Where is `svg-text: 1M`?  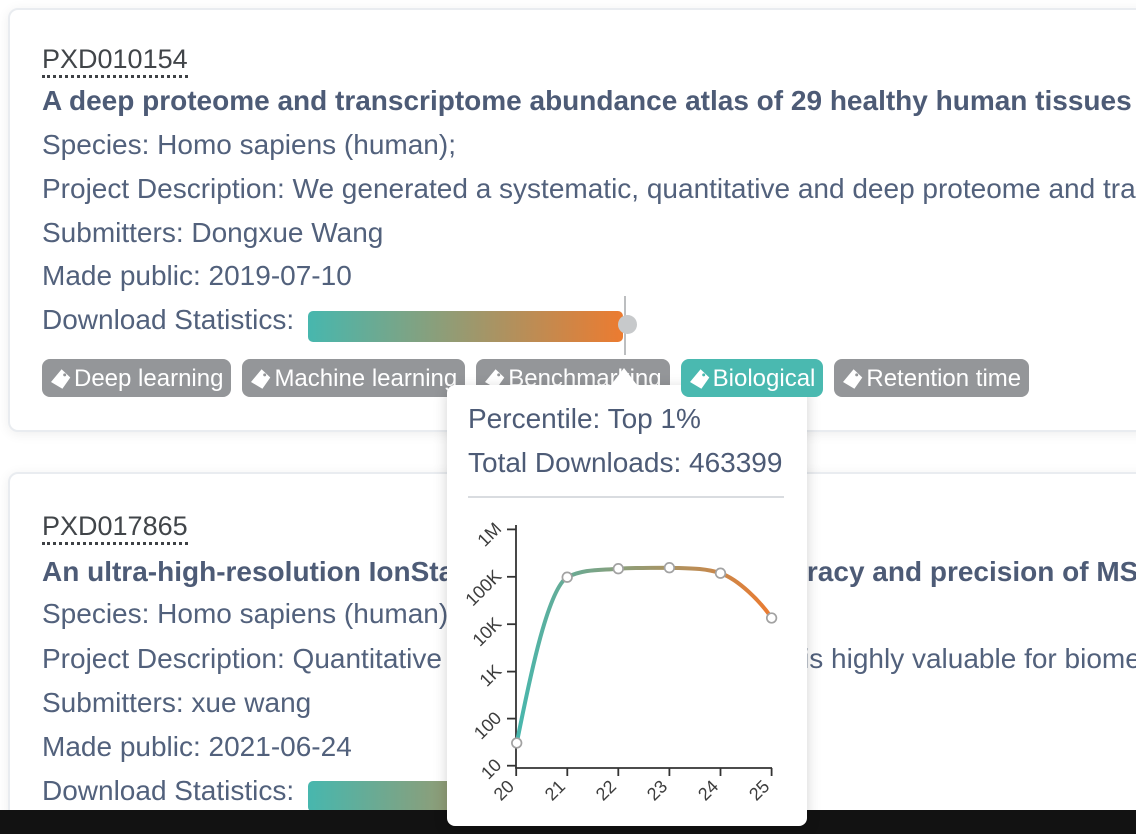 svg-text: 1M is located at coordinates (489, 535).